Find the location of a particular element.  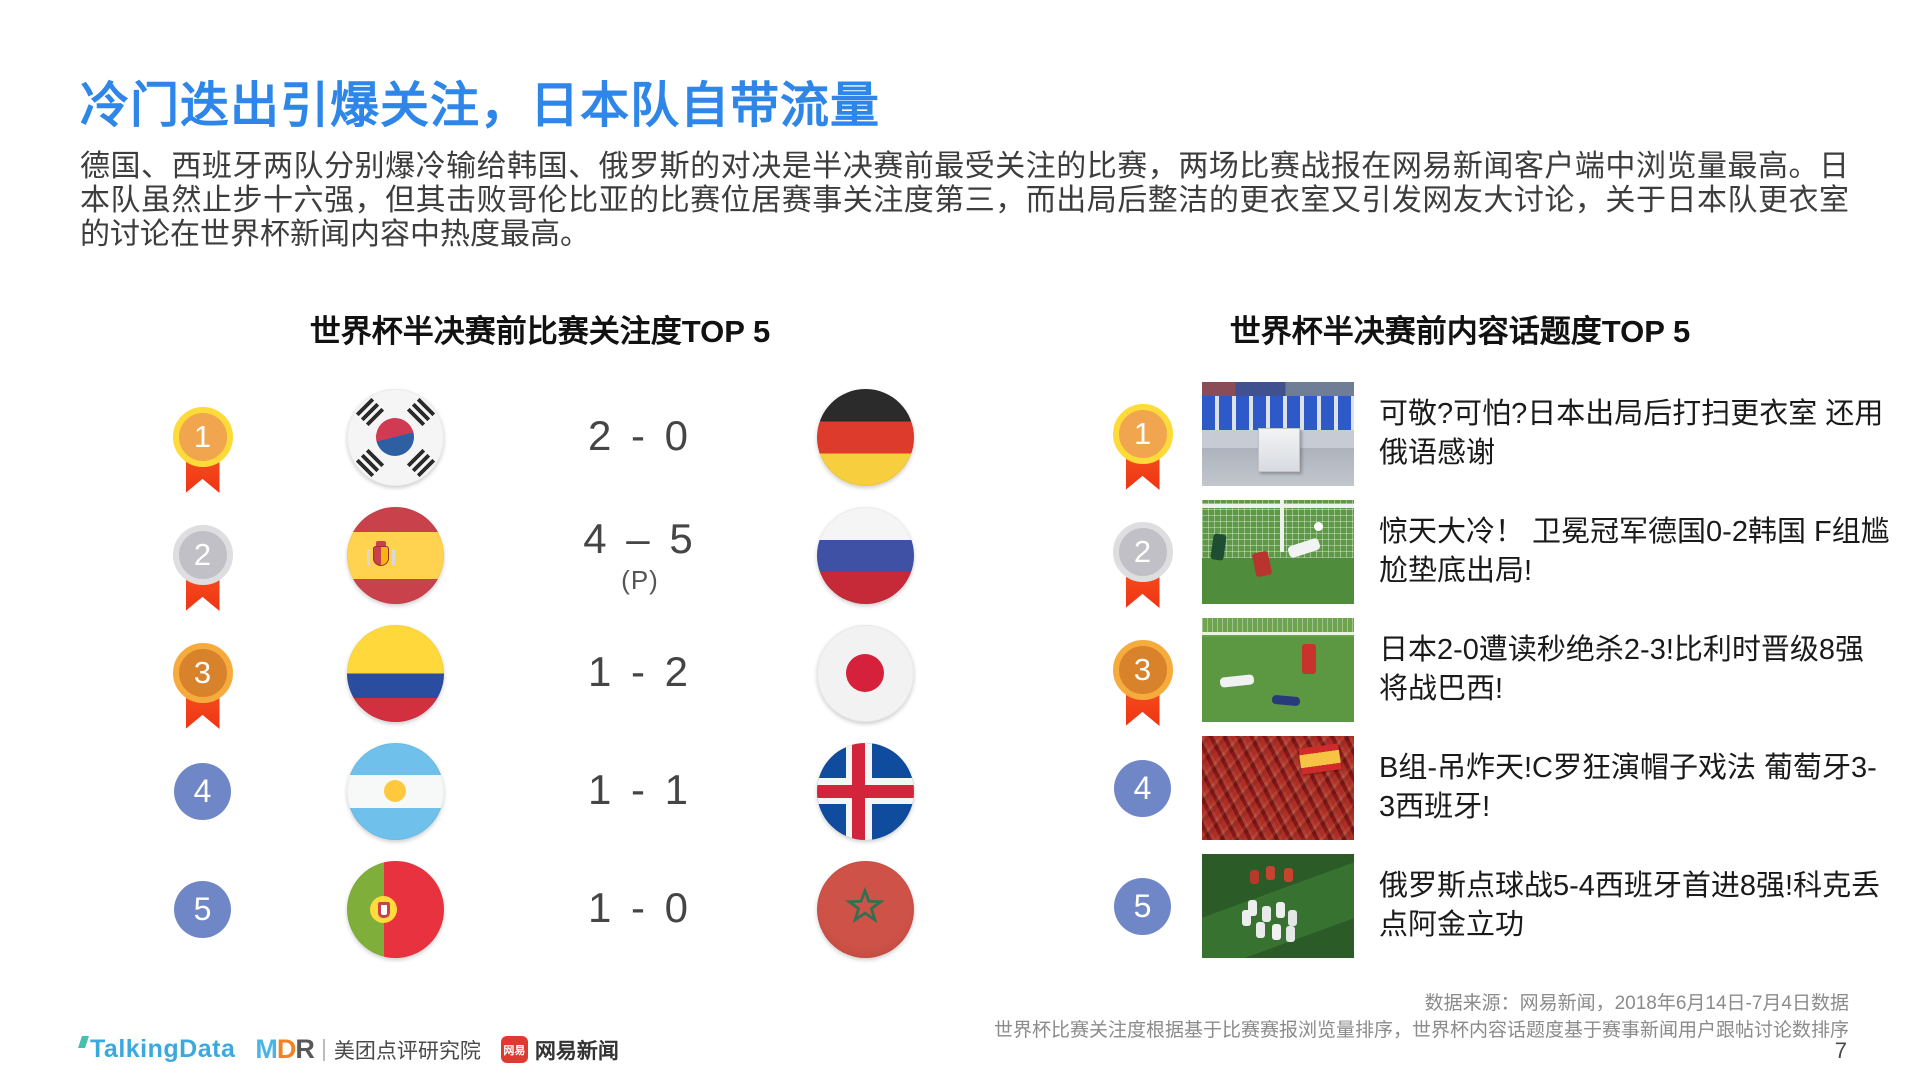

flag-japan-icon is located at coordinates (865, 673).